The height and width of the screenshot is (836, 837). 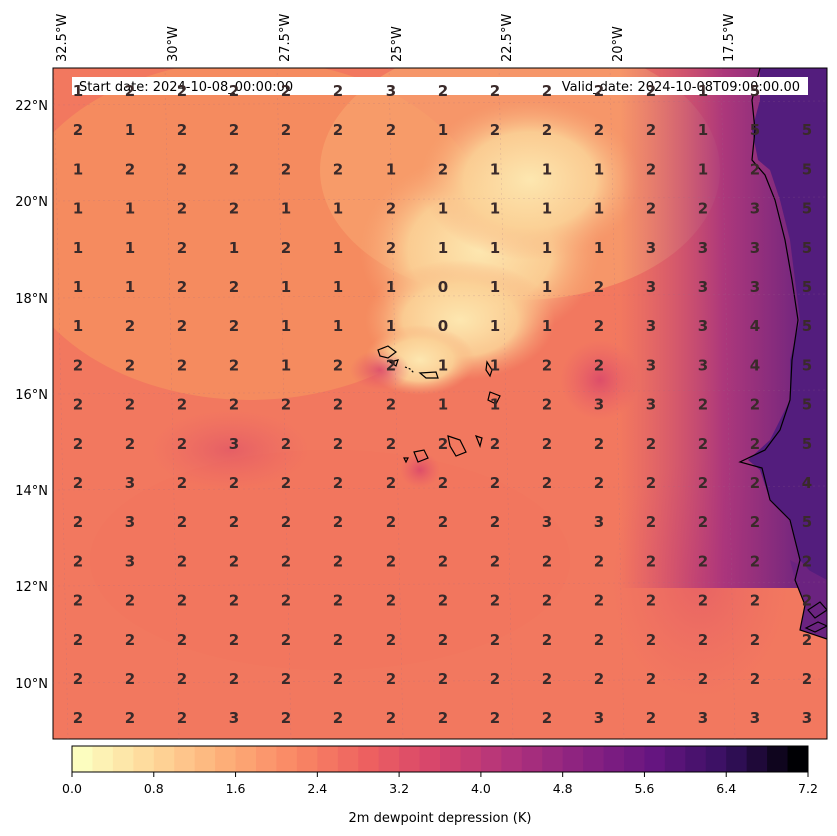 I want to click on lon-label: 17.5°W, so click(x=729, y=38).